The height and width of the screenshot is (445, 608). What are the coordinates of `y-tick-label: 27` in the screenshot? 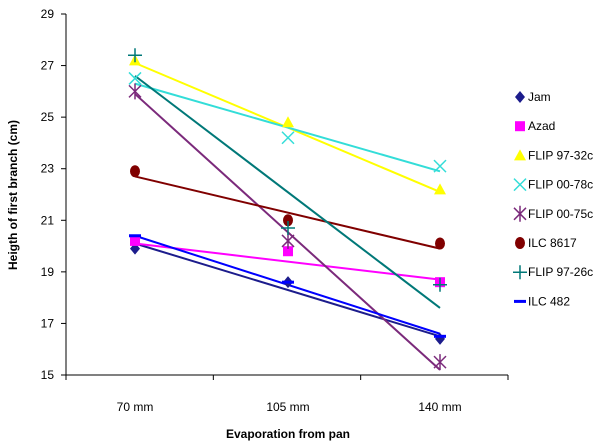 It's located at (48, 66).